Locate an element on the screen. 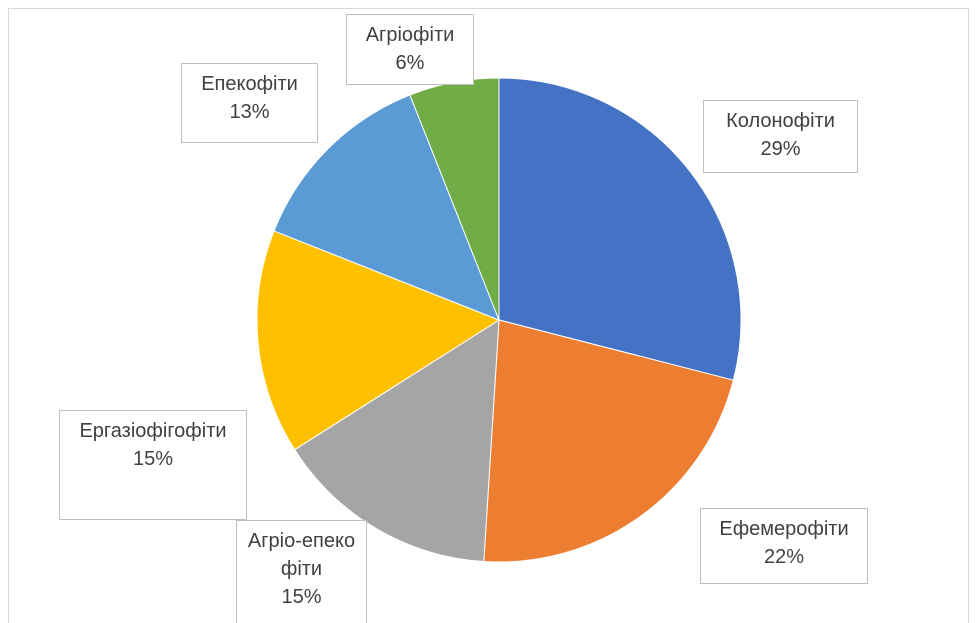  label-value: 13% is located at coordinates (249, 112).